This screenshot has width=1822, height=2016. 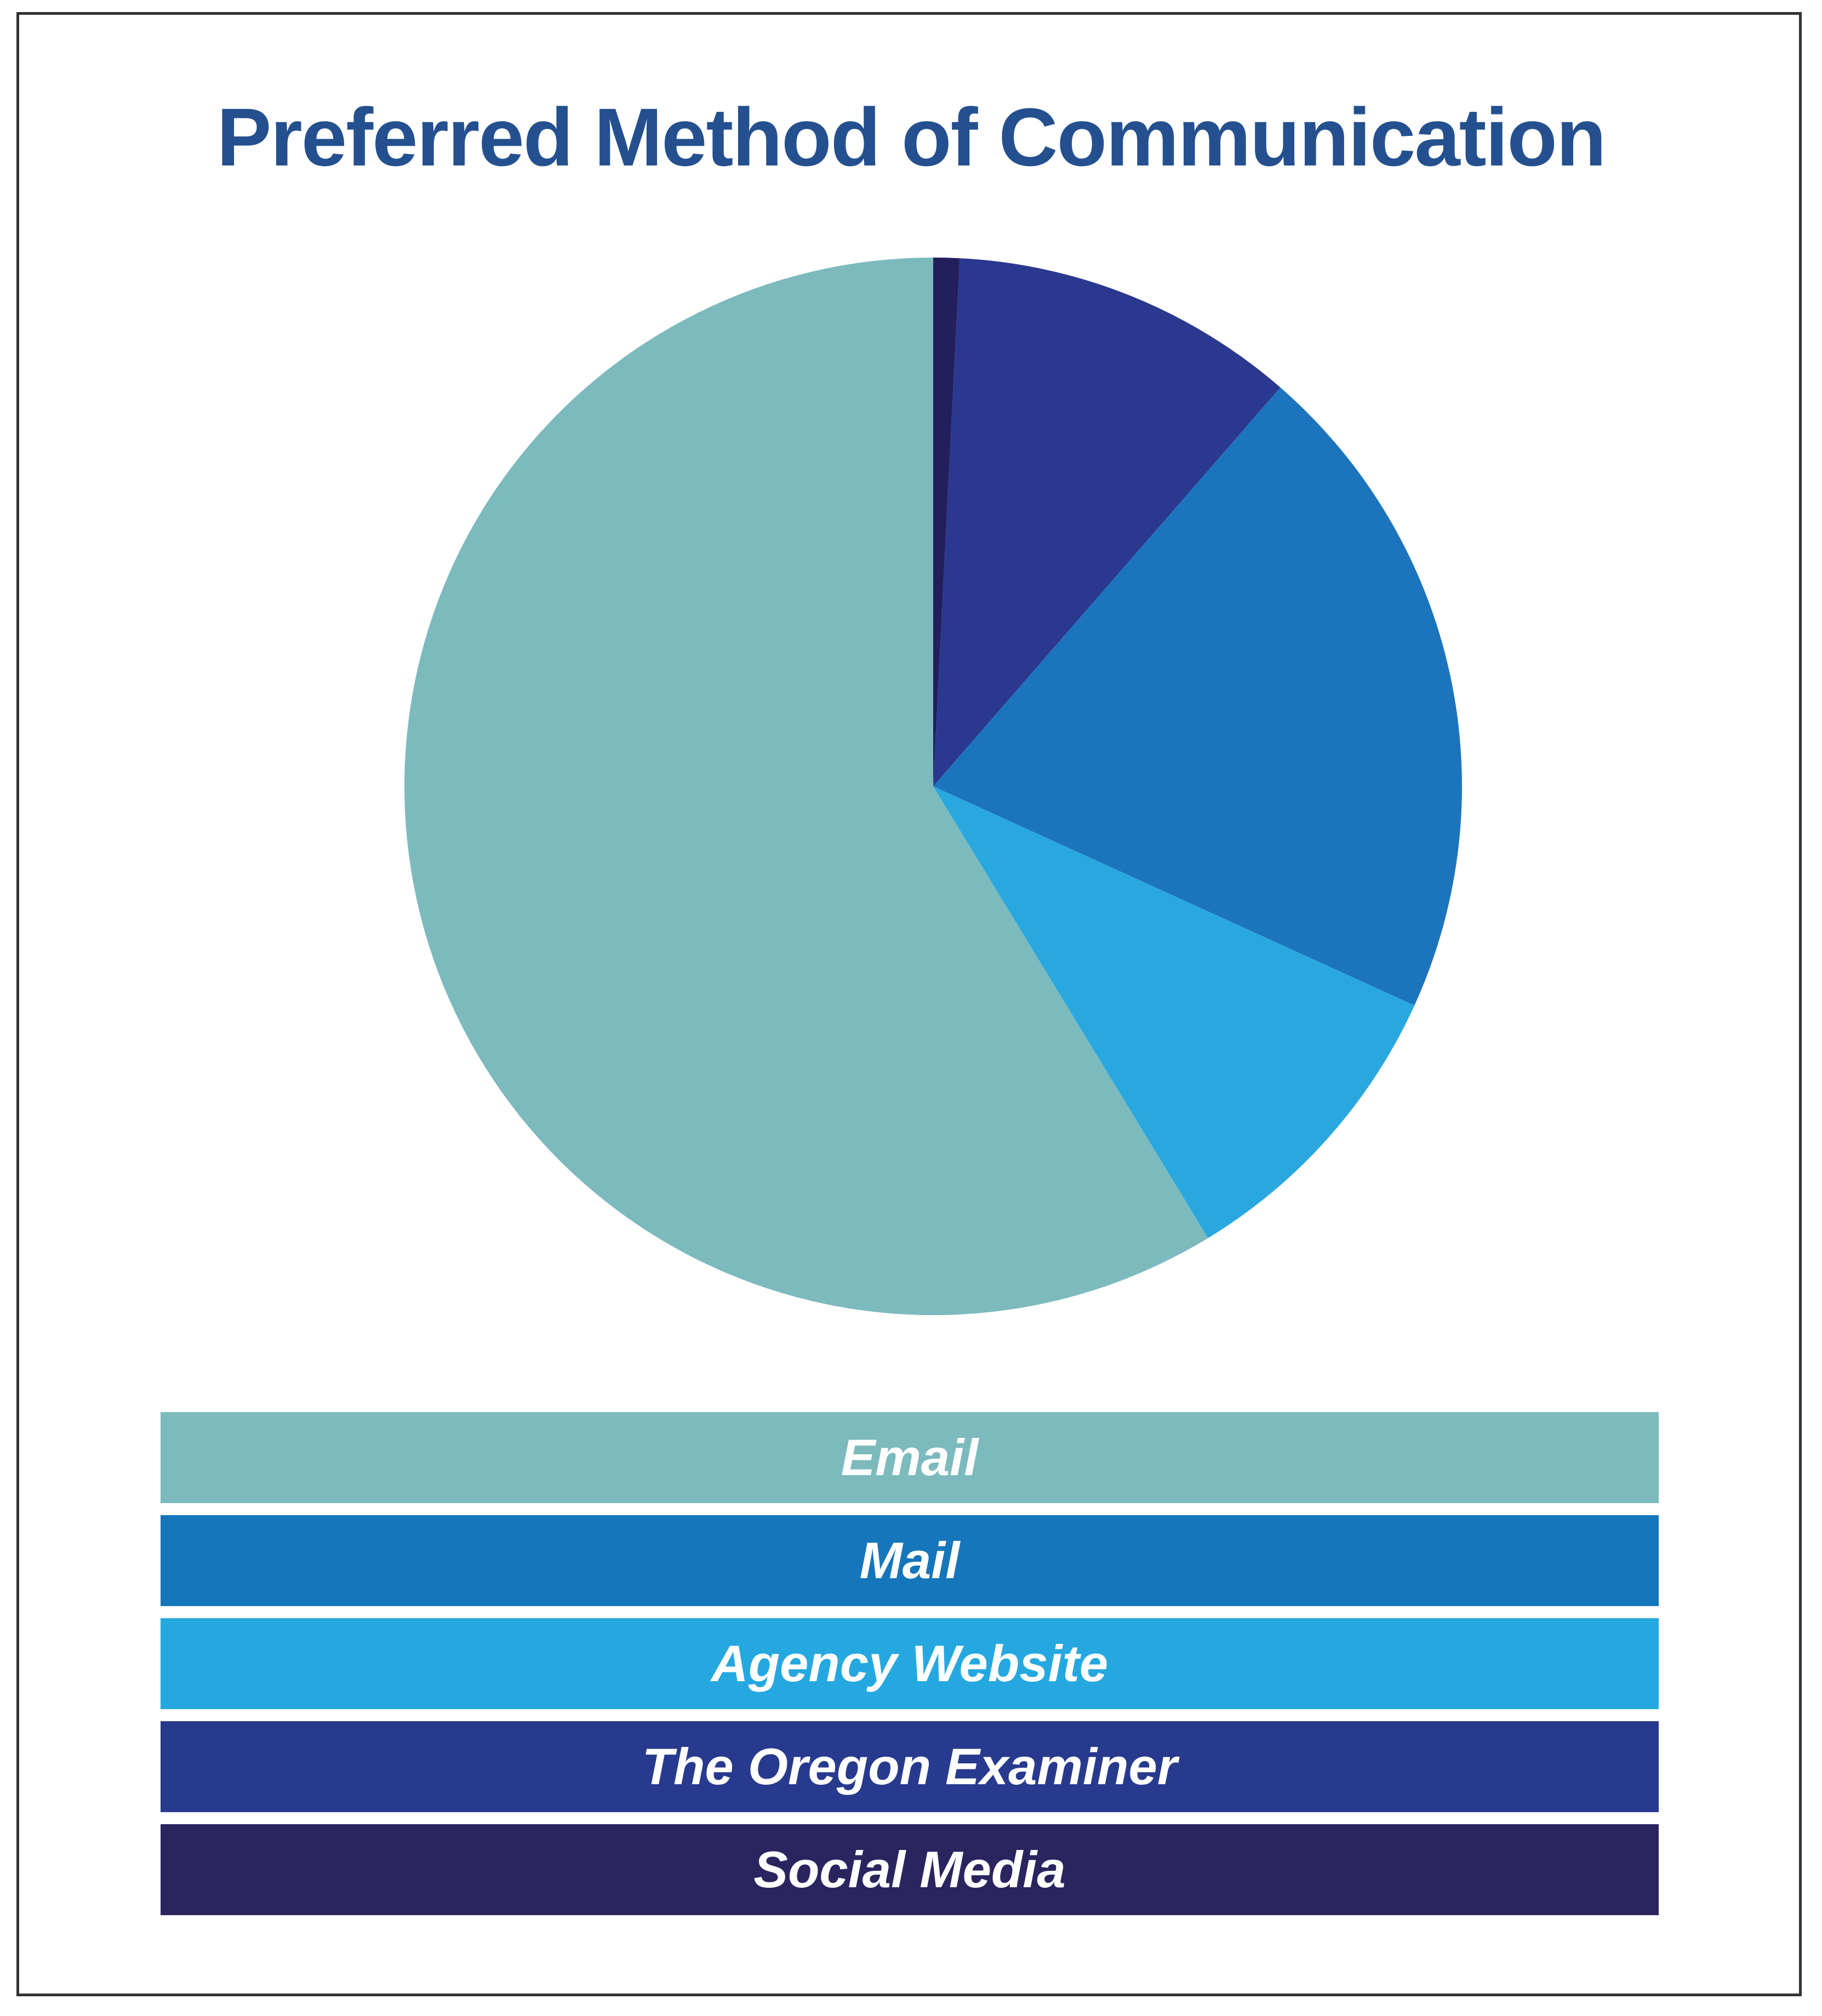 I want to click on pie-slice-mail, so click(x=1197, y=696).